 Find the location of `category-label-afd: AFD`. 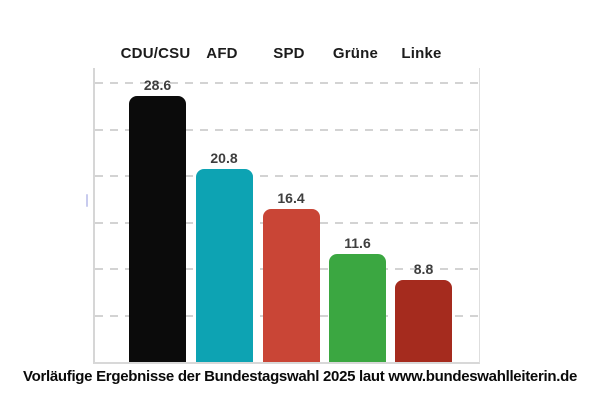

category-label-afd: AFD is located at coordinates (222, 53).